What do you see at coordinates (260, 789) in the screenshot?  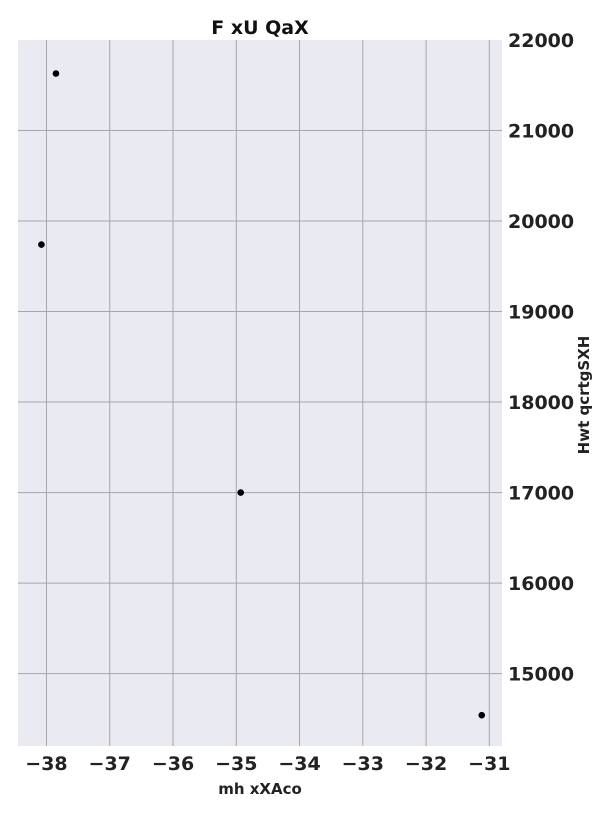 I see `x-axis-label: mh xXAco` at bounding box center [260, 789].